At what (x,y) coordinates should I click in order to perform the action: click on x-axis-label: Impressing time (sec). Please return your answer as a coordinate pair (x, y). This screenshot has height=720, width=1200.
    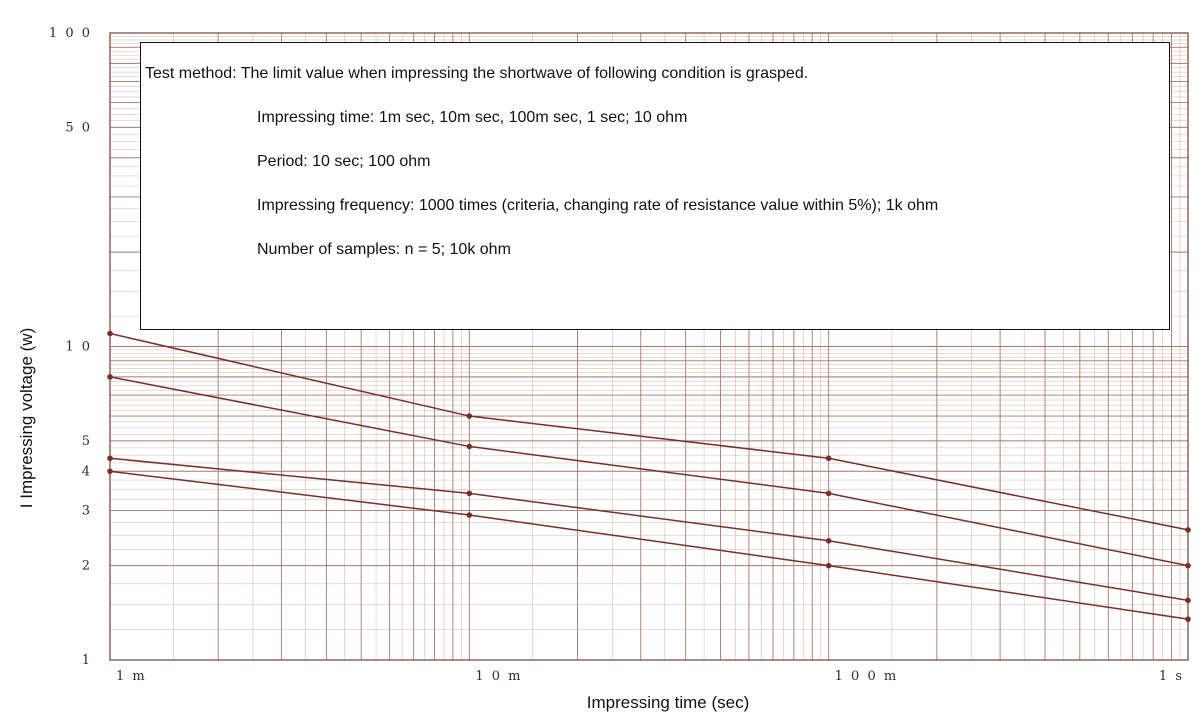
    Looking at the image, I should click on (668, 702).